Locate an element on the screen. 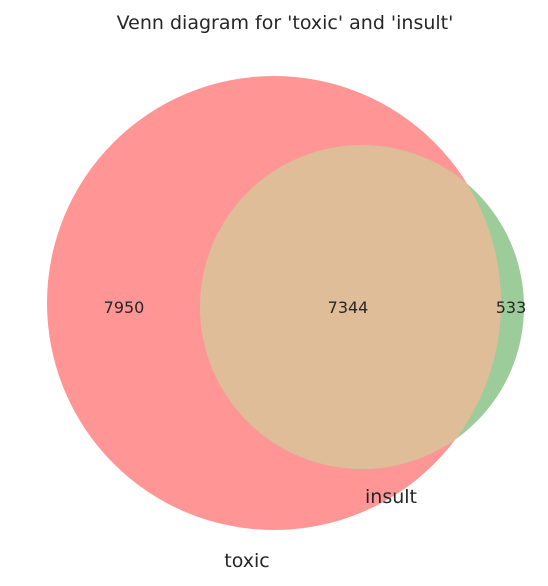 The image size is (548, 586). toxic-set-label: toxic is located at coordinates (246, 561).